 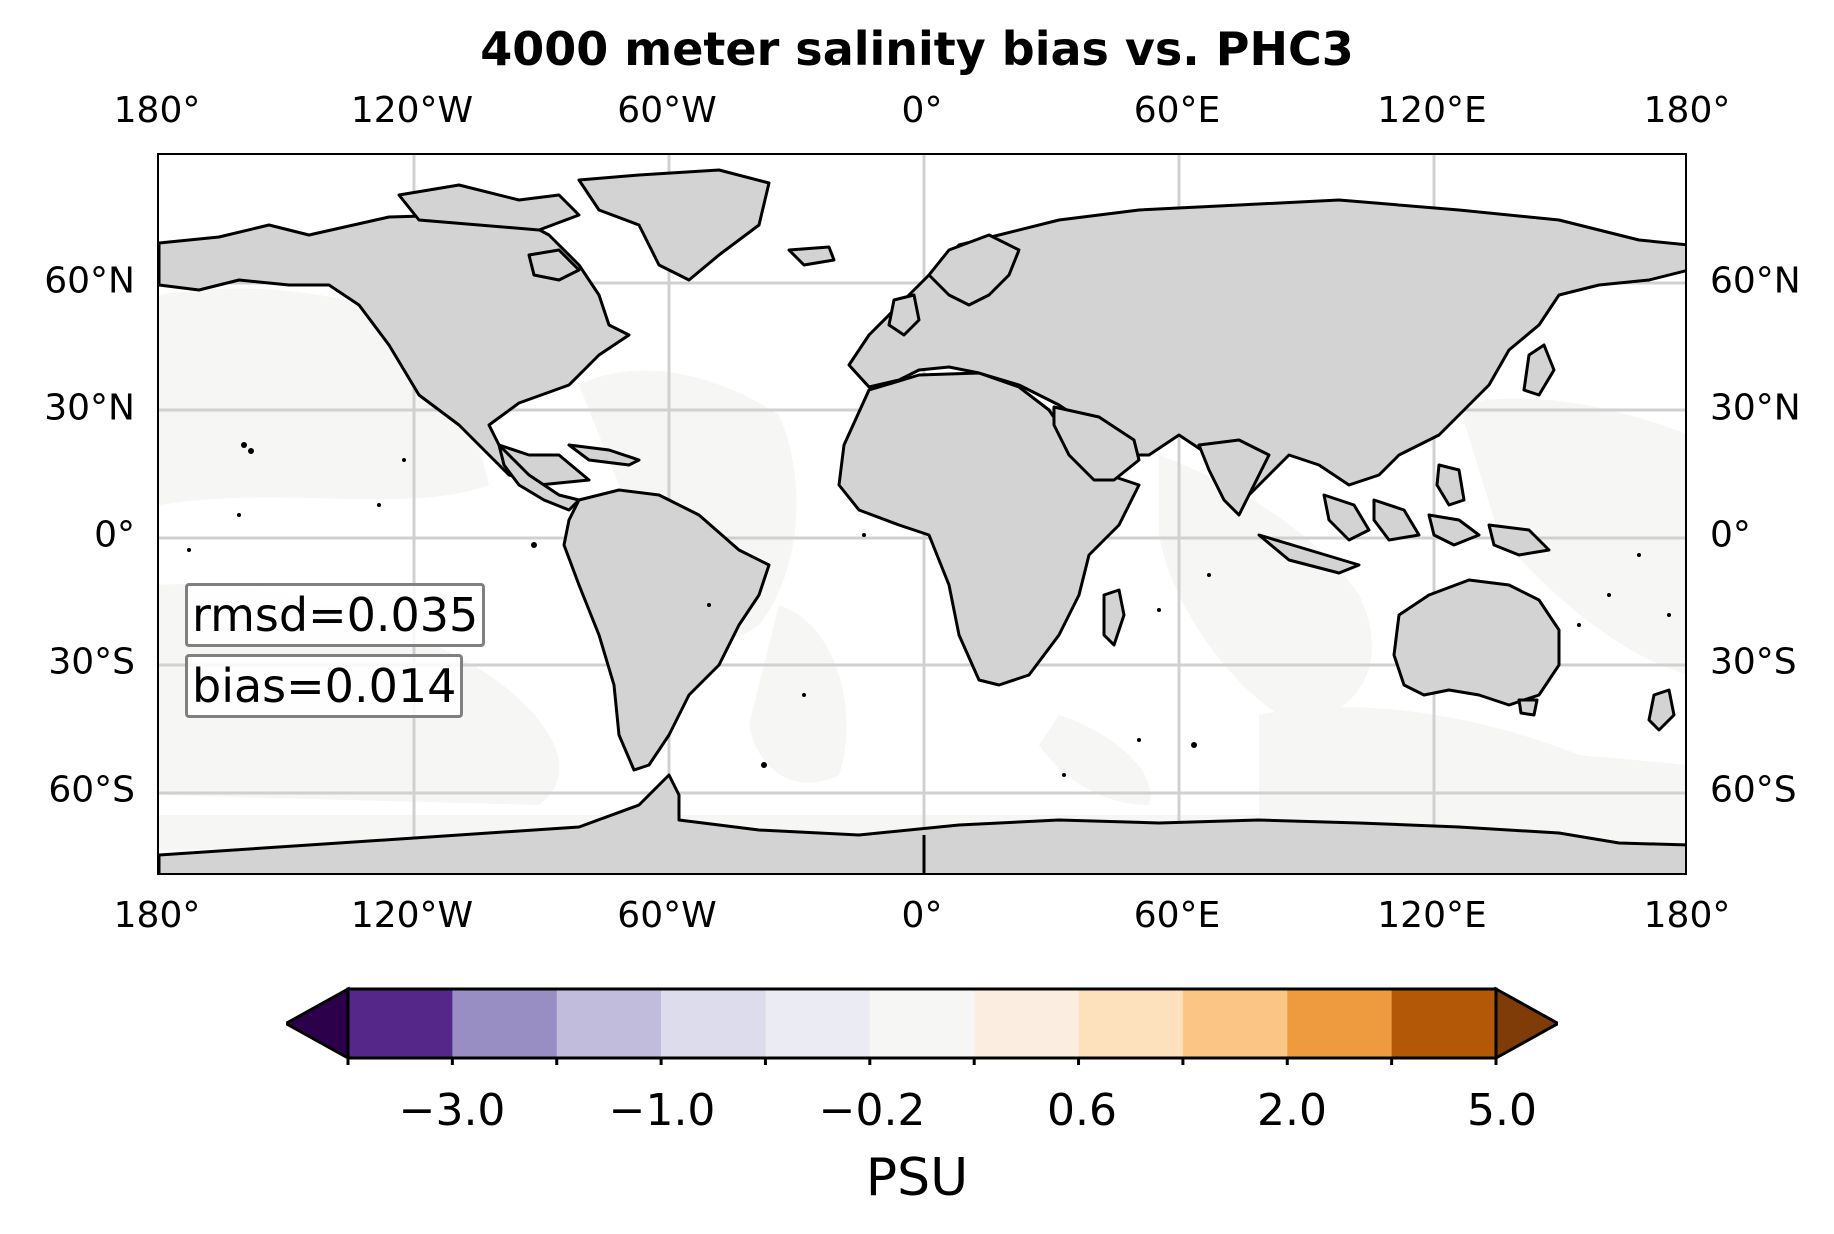 I want to click on colorbar-ticks, so click(x=922, y=1061).